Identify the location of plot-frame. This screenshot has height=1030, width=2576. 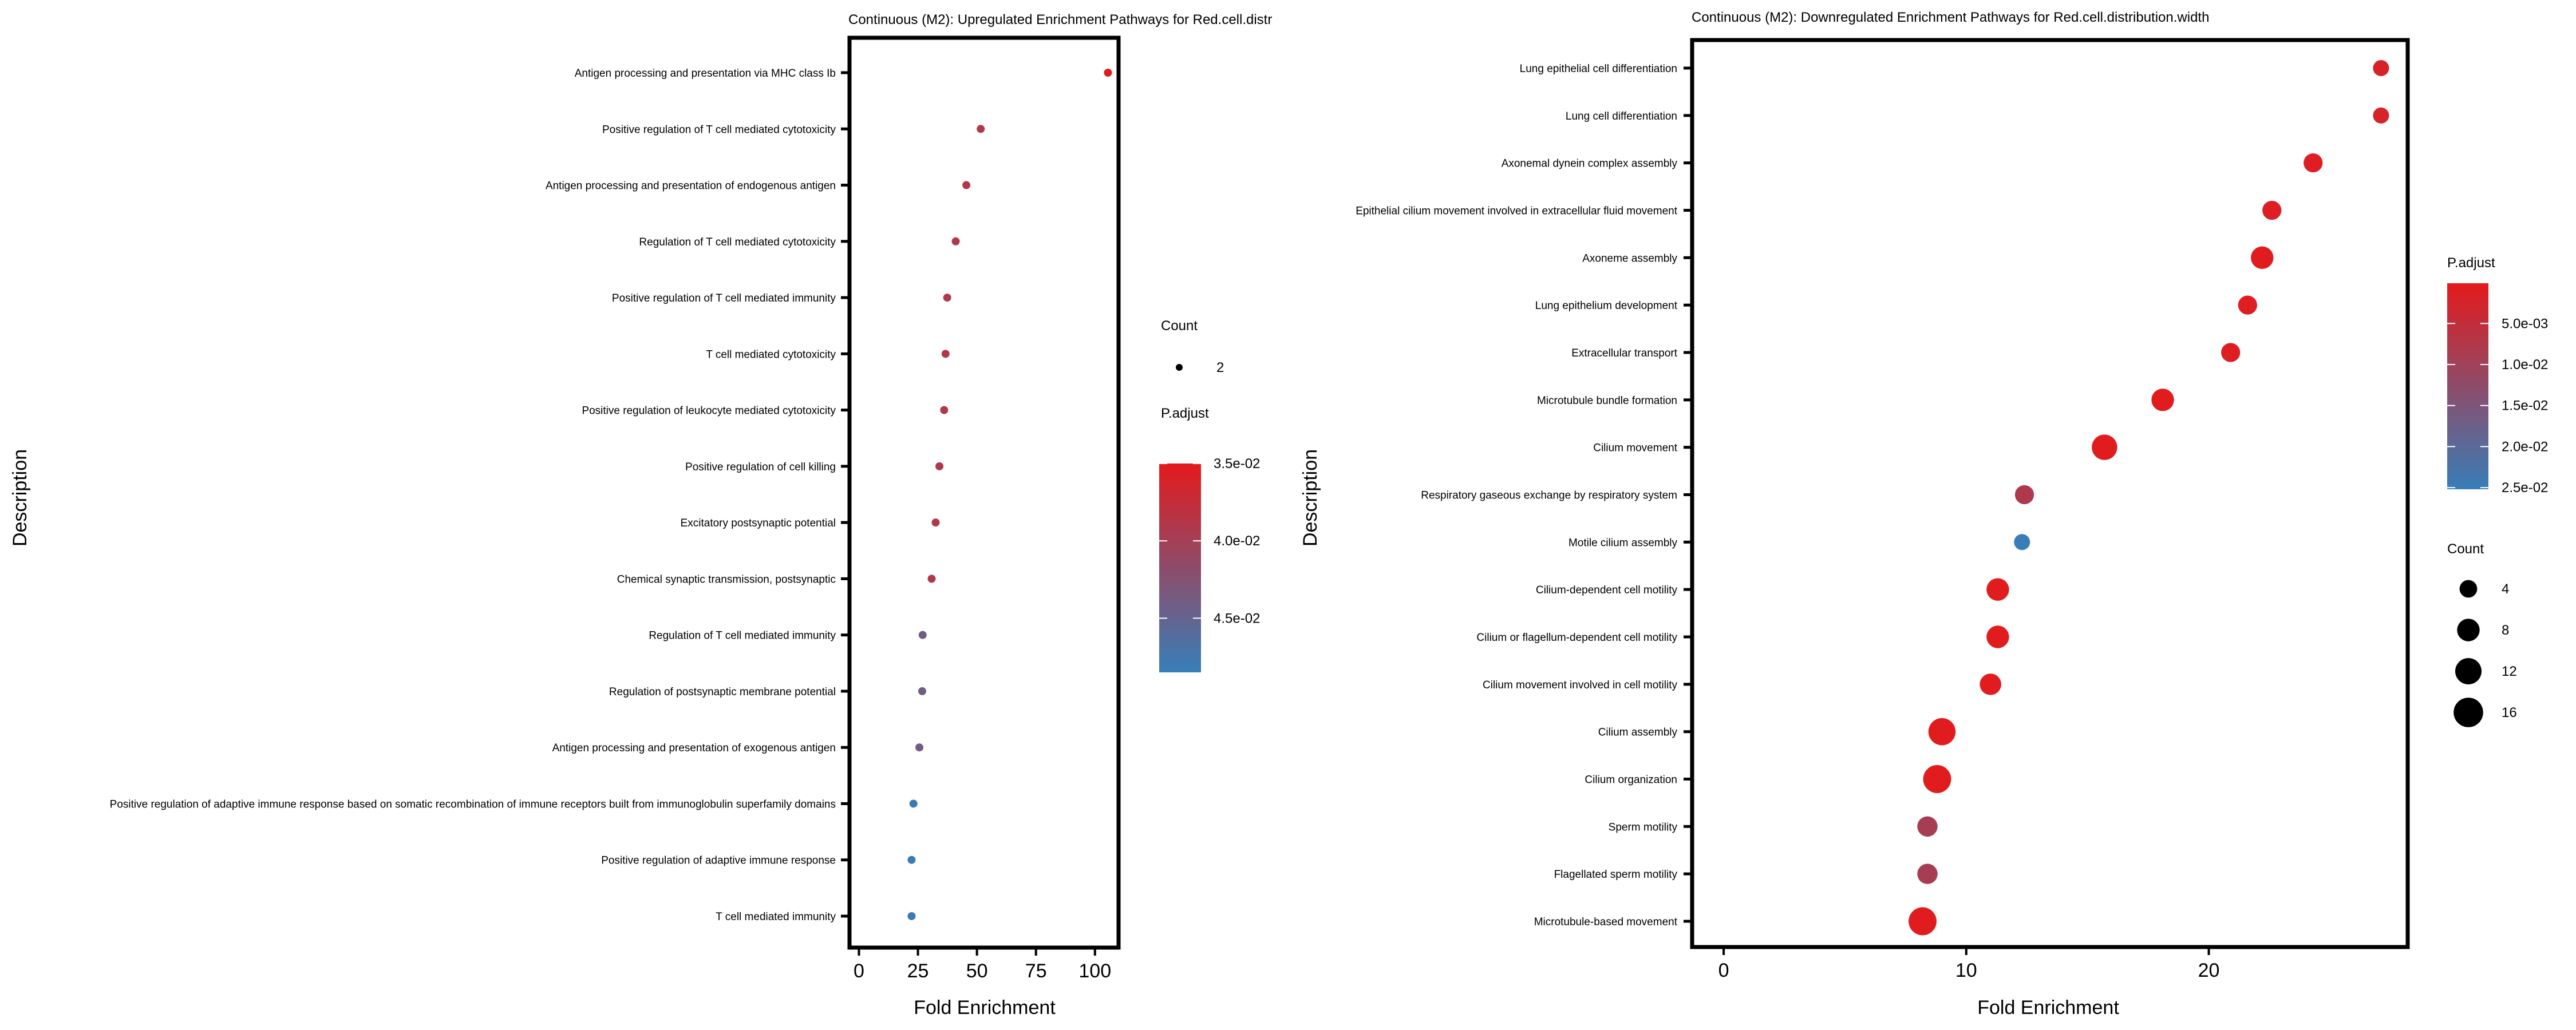
(984, 492).